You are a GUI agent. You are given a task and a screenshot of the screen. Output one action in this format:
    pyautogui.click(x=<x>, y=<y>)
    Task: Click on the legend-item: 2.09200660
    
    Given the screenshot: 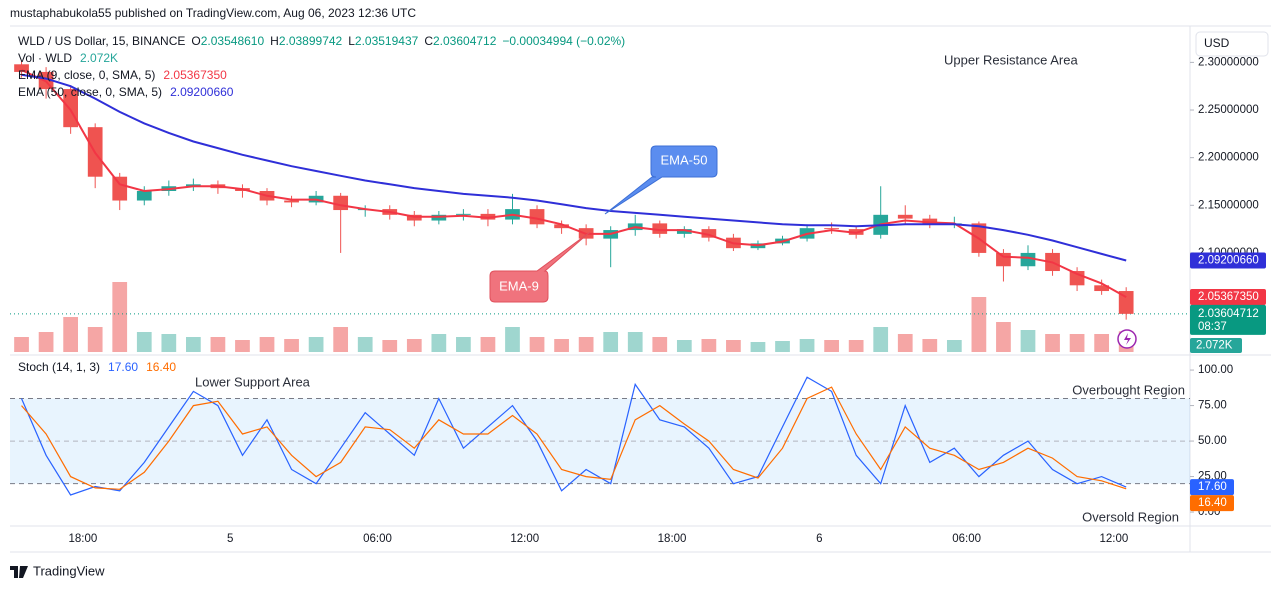 What is the action you would take?
    pyautogui.click(x=202, y=92)
    